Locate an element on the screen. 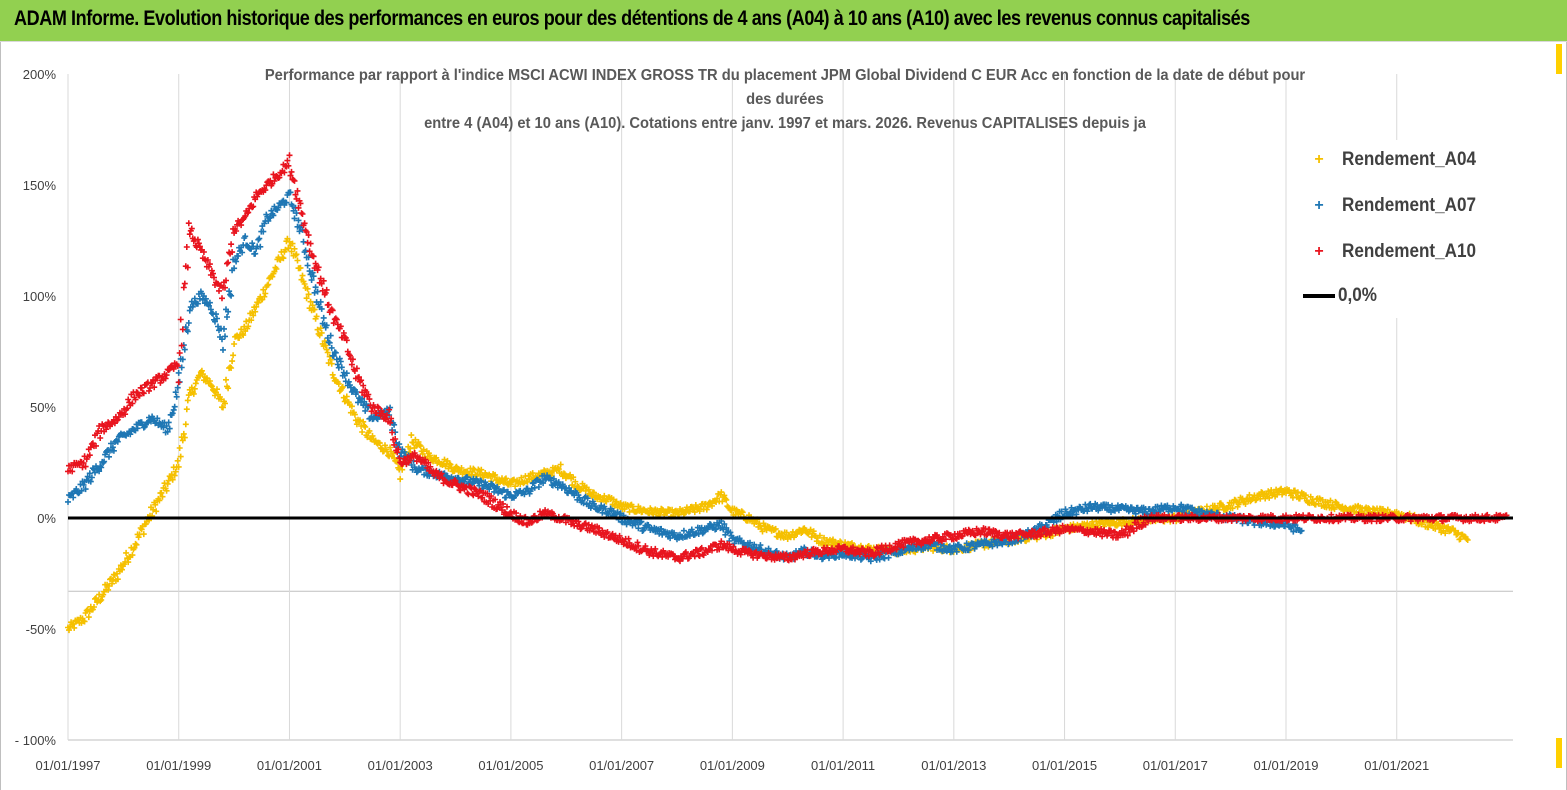 The height and width of the screenshot is (790, 1567). legend-marker-a10: + is located at coordinates (1319, 251).